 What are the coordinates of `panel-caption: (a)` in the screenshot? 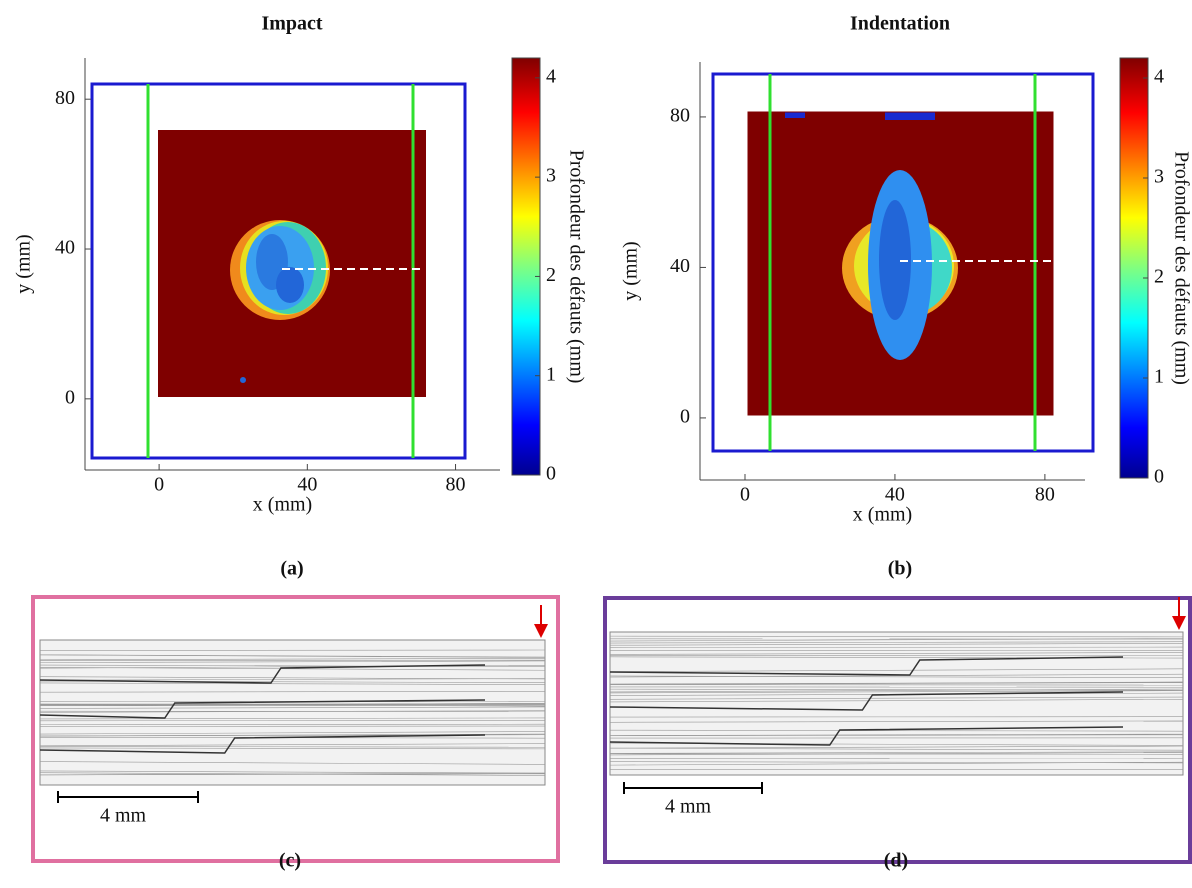 It's located at (291, 569).